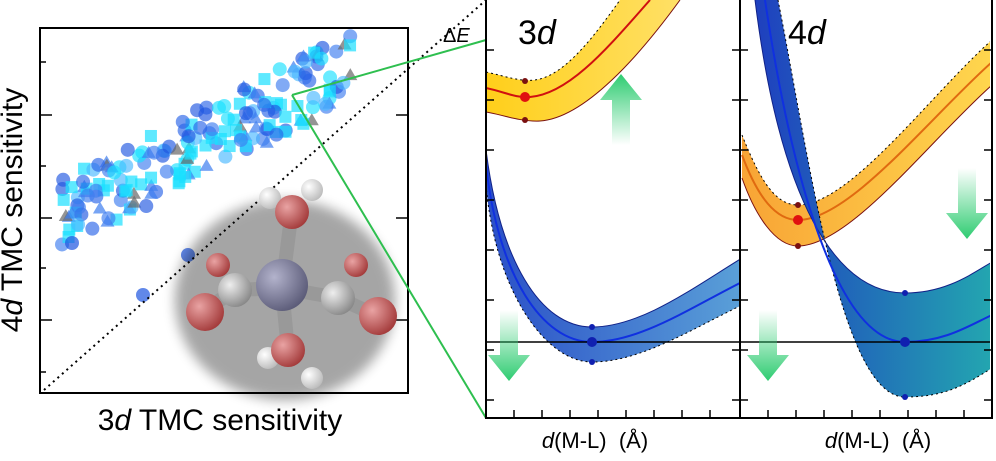  What do you see at coordinates (456, 36) in the screenshot?
I see `energy-label: ΔE` at bounding box center [456, 36].